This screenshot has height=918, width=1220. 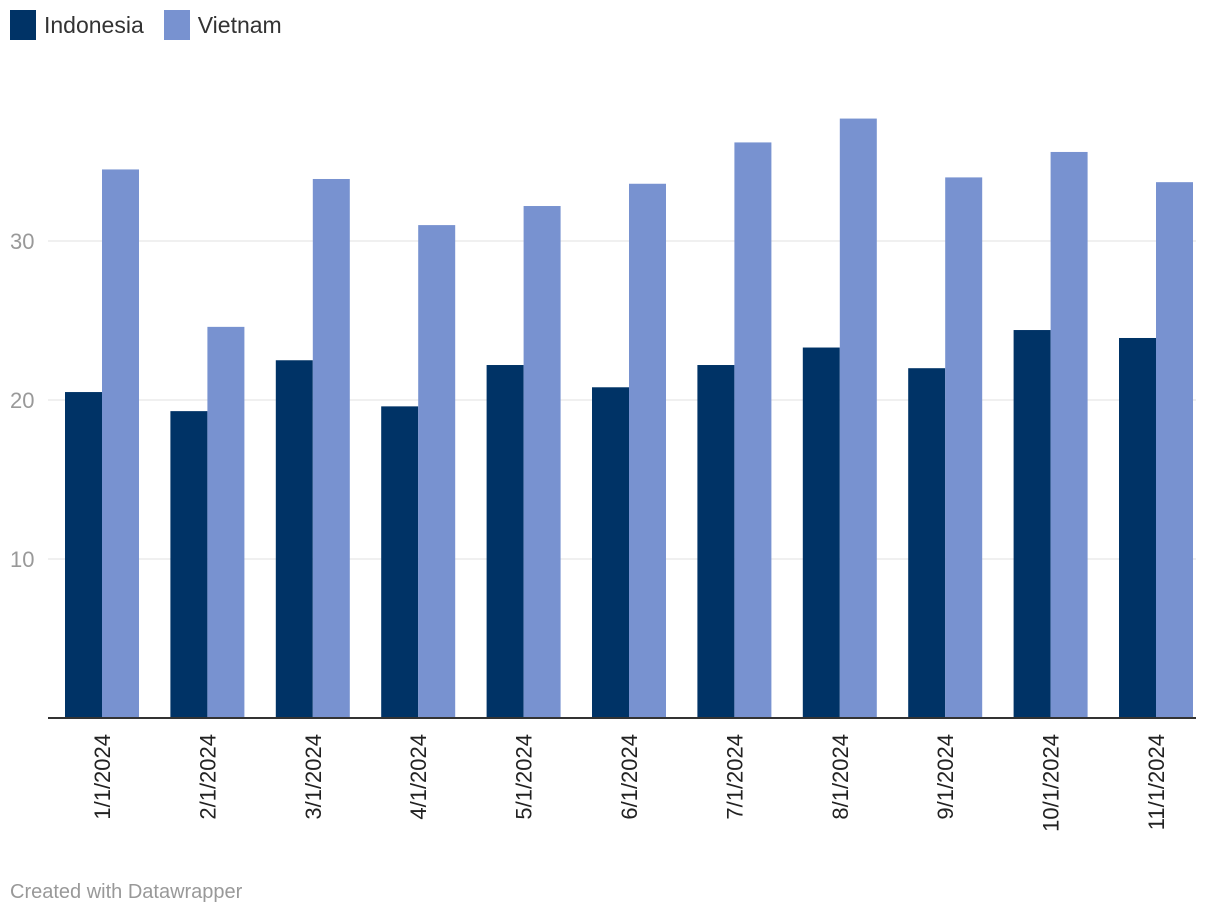 What do you see at coordinates (22, 400) in the screenshot?
I see `y-tick-label-20: 20` at bounding box center [22, 400].